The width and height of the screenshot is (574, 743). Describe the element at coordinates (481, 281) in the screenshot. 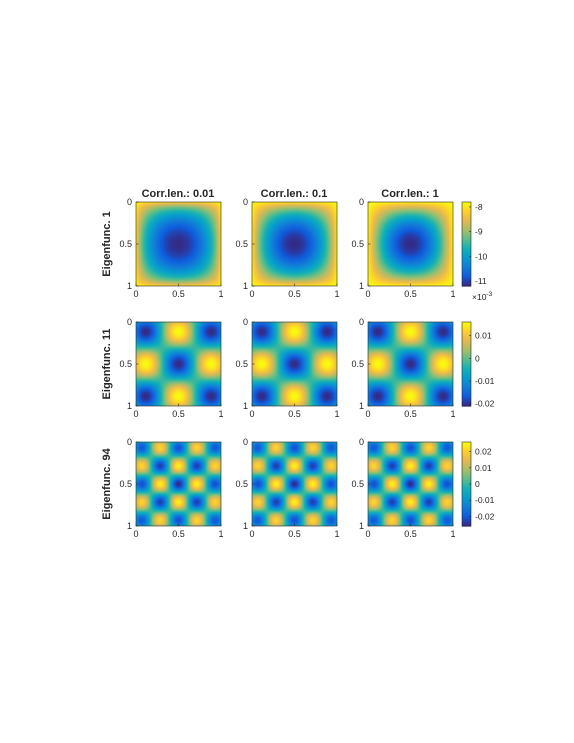

I see `colorbar-tick-label: -11` at that location.